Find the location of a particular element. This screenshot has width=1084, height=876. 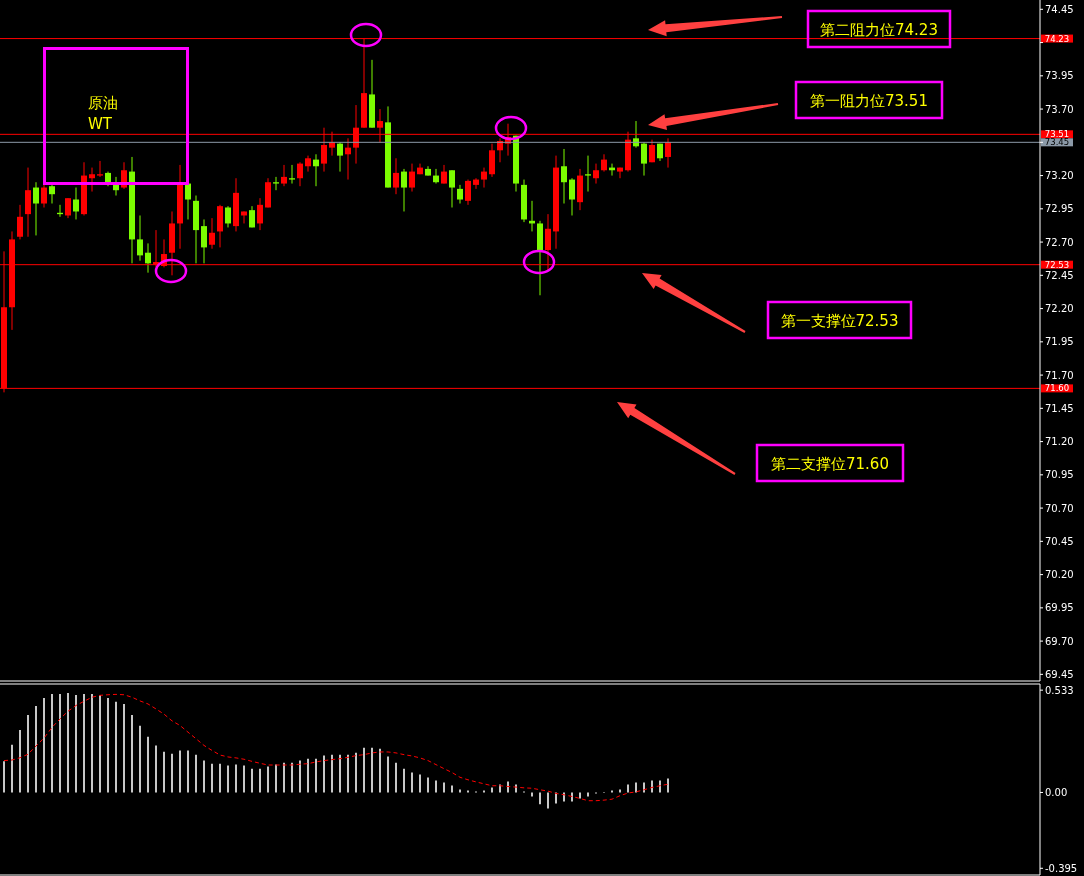

y-tick-label: 71.95 is located at coordinates (1059, 342).